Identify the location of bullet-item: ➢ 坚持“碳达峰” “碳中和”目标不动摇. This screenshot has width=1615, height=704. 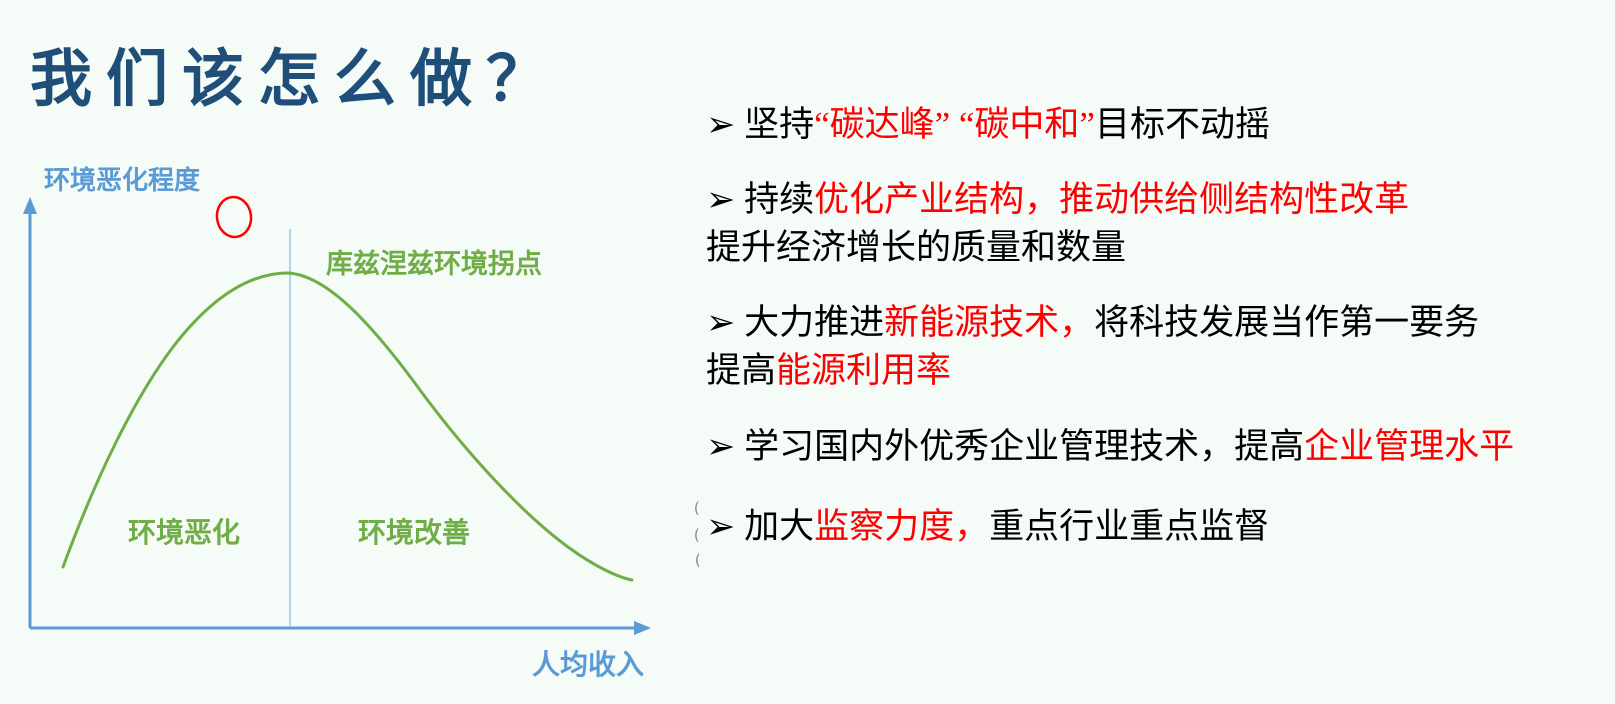
(1146, 125).